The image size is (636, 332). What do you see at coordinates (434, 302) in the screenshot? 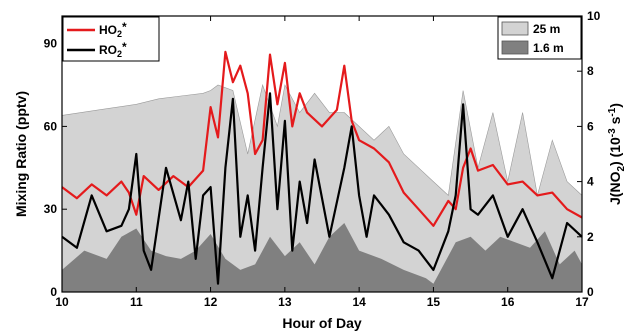
I see `x-tick-label: 15` at bounding box center [434, 302].